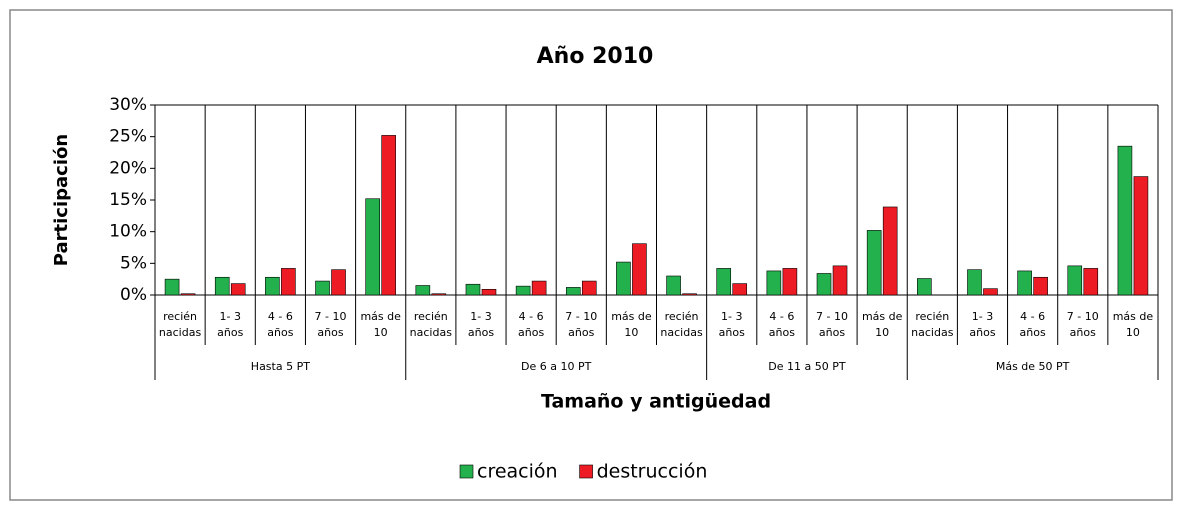 Image resolution: width=1179 pixels, height=511 pixels. Describe the element at coordinates (128, 200) in the screenshot. I see `y-tick-label: 15%` at that location.